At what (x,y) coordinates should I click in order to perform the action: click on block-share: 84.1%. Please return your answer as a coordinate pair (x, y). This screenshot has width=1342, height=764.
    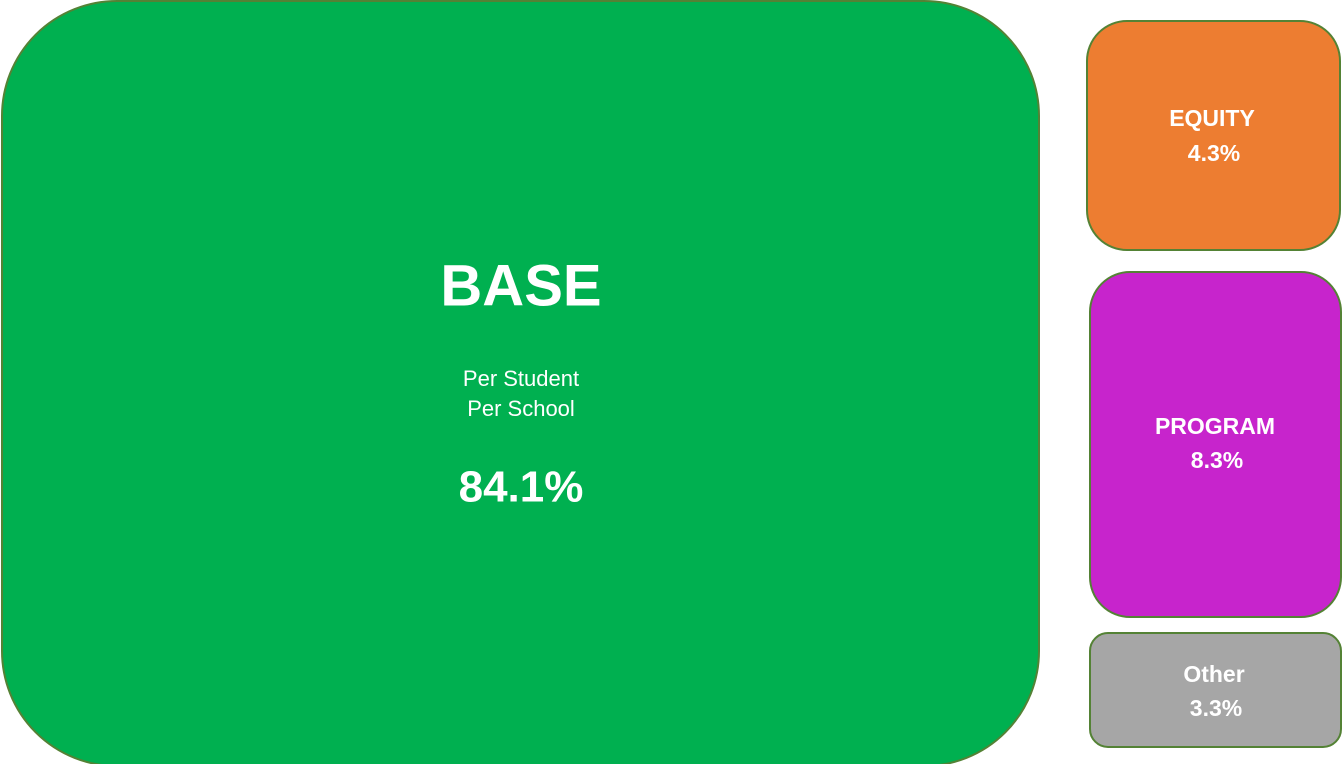
    Looking at the image, I should click on (521, 487).